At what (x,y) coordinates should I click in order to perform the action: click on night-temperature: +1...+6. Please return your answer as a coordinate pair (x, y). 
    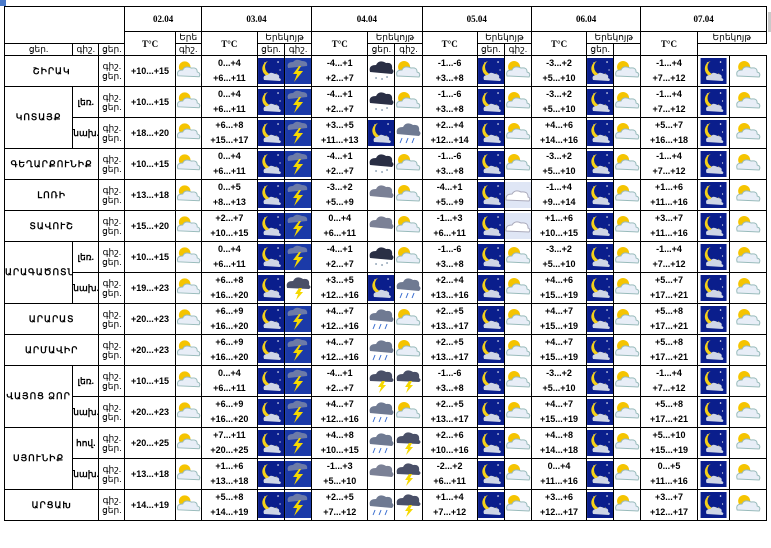
    Looking at the image, I should click on (559, 218).